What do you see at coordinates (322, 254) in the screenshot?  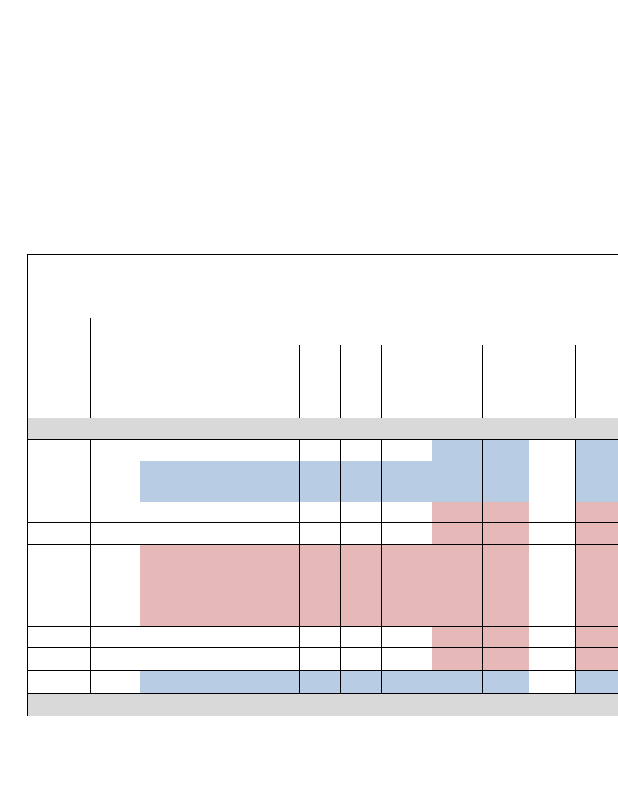 I see `table-top-border` at bounding box center [322, 254].